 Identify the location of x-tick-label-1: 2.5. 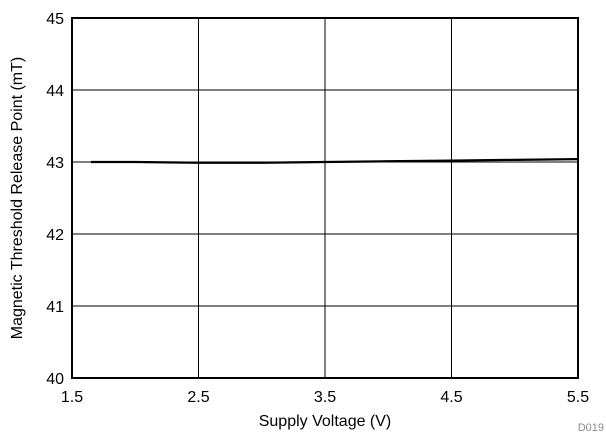
(198, 397).